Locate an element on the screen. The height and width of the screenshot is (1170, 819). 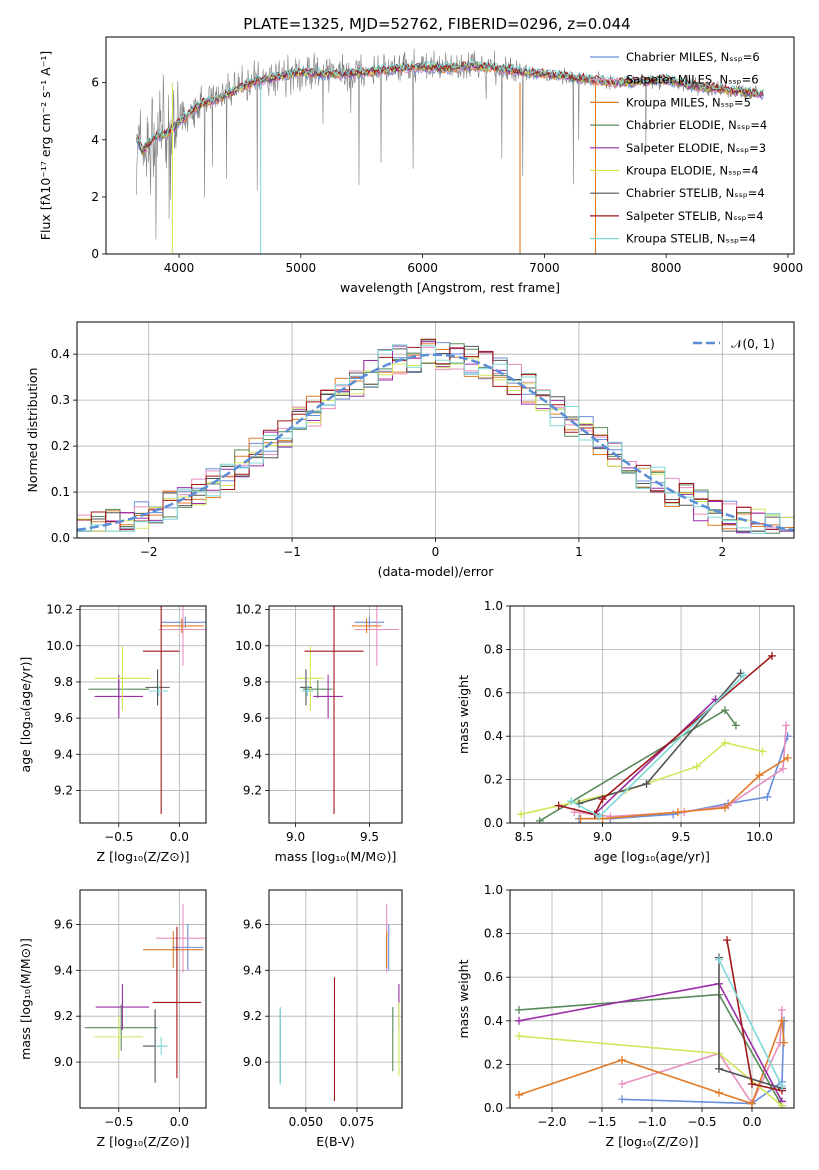
x-tick-label: 0.0 is located at coordinates (179, 1122).